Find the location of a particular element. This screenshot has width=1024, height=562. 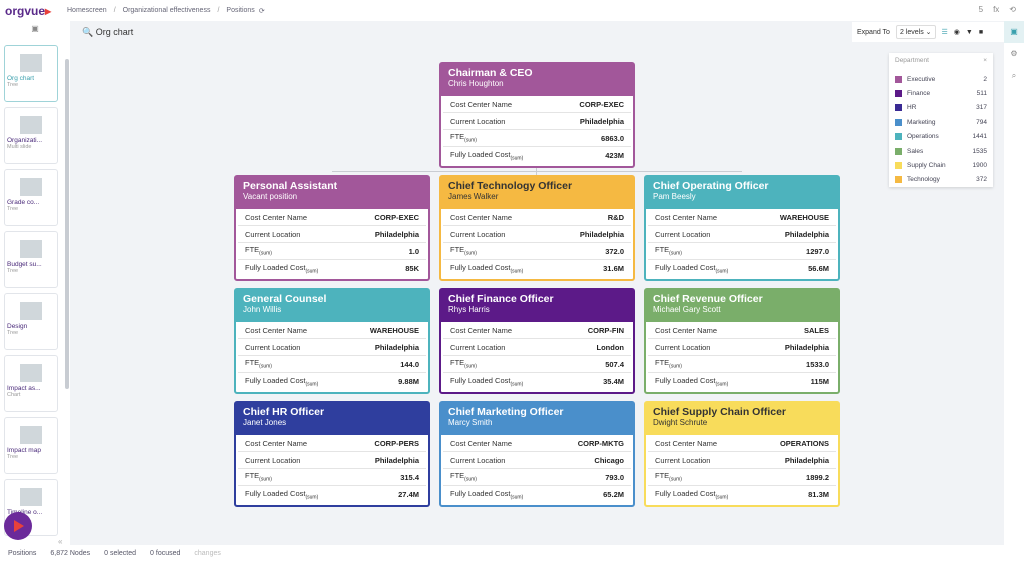

levels-select: 2 levels ⌄ is located at coordinates (915, 32).